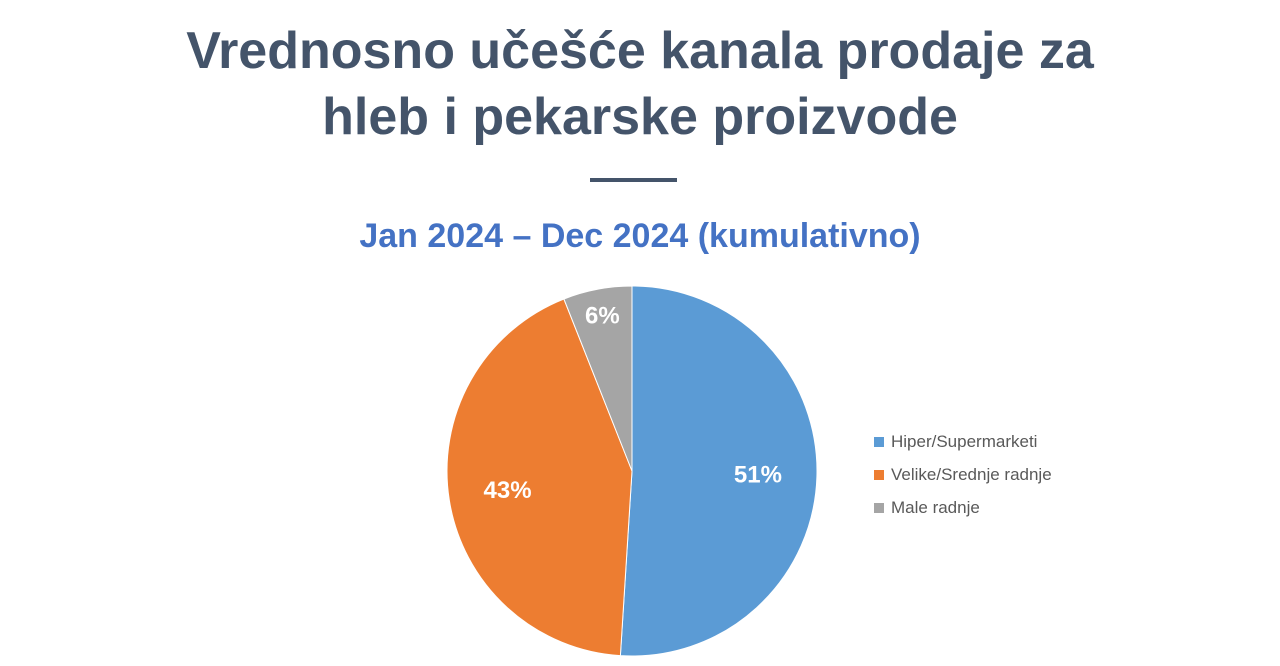  Describe the element at coordinates (508, 490) in the screenshot. I see `data-label-velike-srednje-radnje: 43%` at that location.